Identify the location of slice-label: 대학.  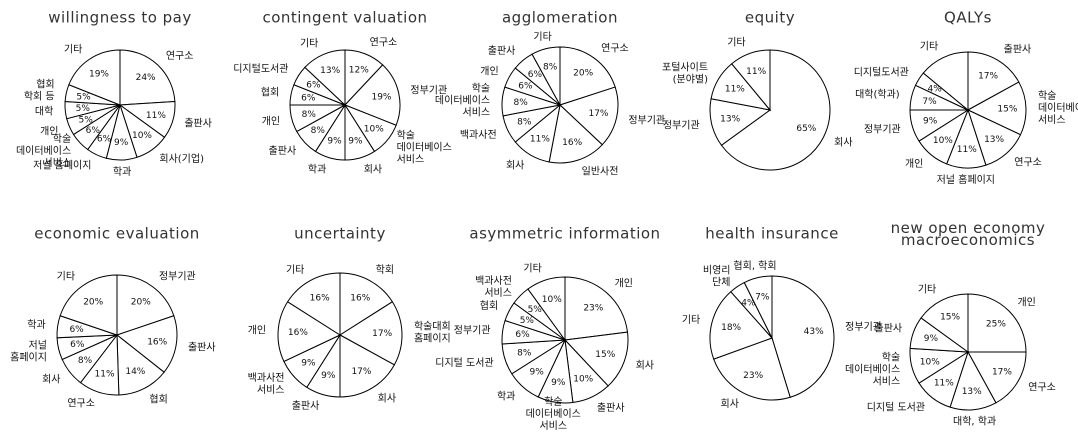
(44, 111).